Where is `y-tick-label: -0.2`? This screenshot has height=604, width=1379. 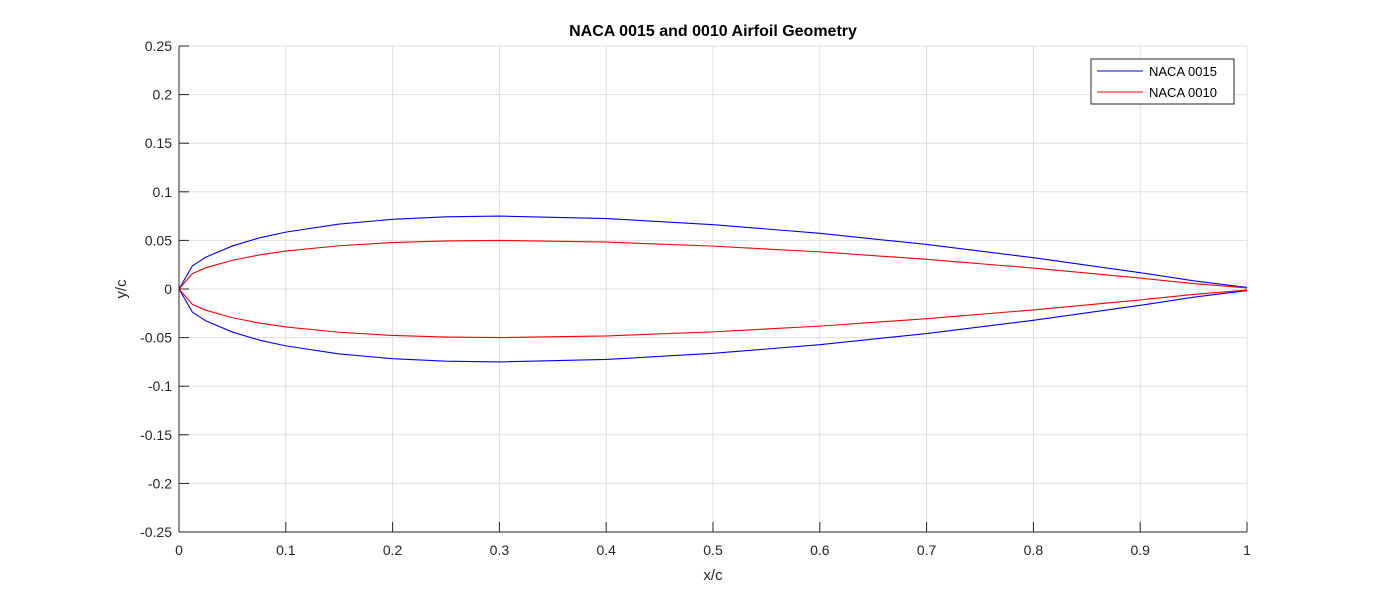
y-tick-label: -0.2 is located at coordinates (160, 483).